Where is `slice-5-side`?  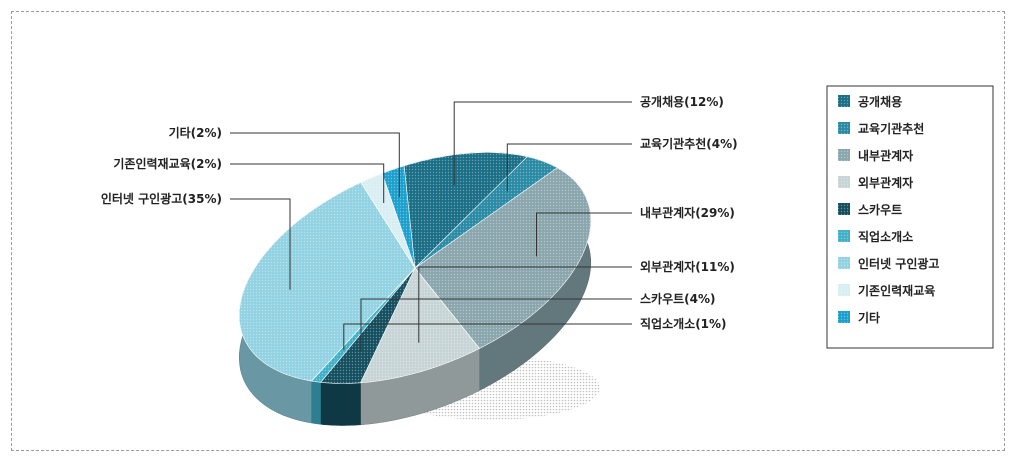
slice-5-side is located at coordinates (340, 404).